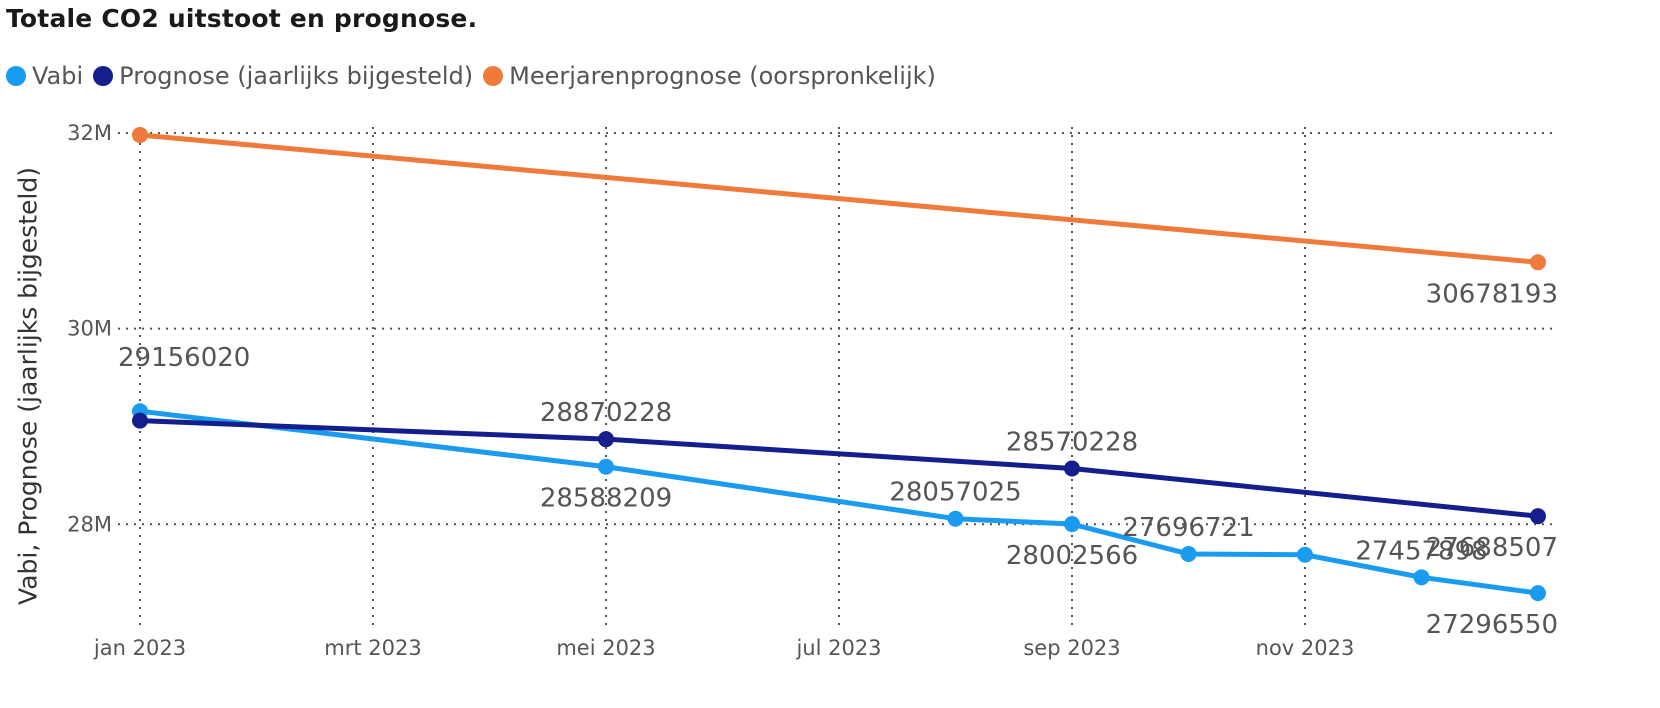 This screenshot has width=1660, height=708. What do you see at coordinates (139, 648) in the screenshot?
I see `x-tick-label-0: jan 2023` at bounding box center [139, 648].